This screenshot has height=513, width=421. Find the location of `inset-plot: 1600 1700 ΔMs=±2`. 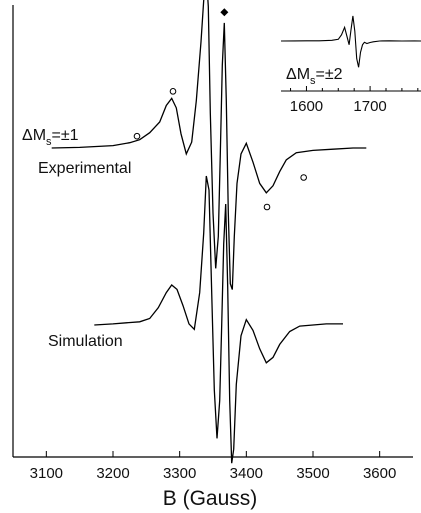

inset-plot: 1600 1700 ΔMs=±2 is located at coordinates (350, 65).